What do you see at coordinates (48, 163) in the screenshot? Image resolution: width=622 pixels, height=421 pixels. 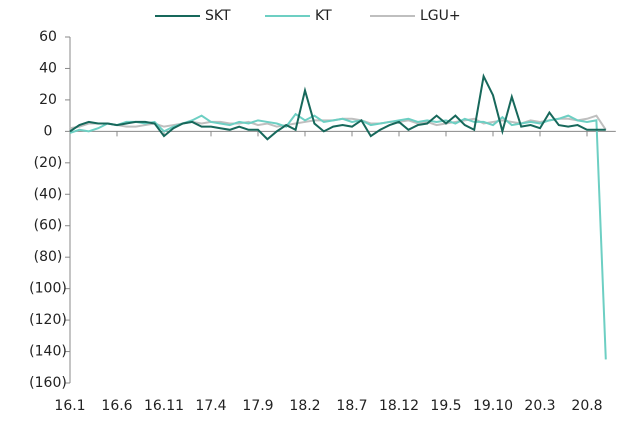 I see `y-tick-label: (20)` at bounding box center [48, 163].